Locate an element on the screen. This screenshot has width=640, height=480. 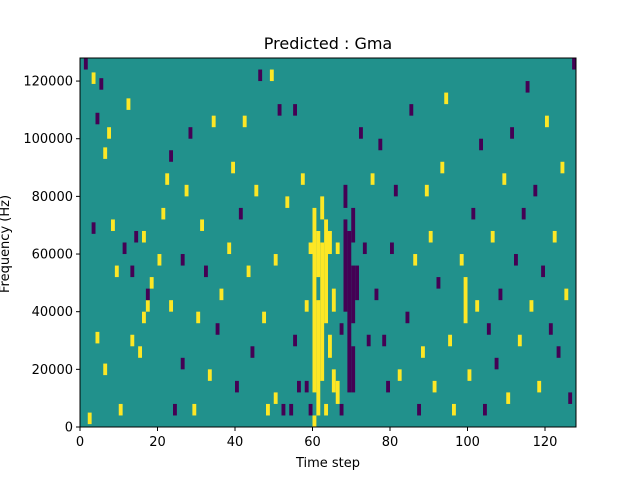
x-tick-label: 60 is located at coordinates (312, 442).